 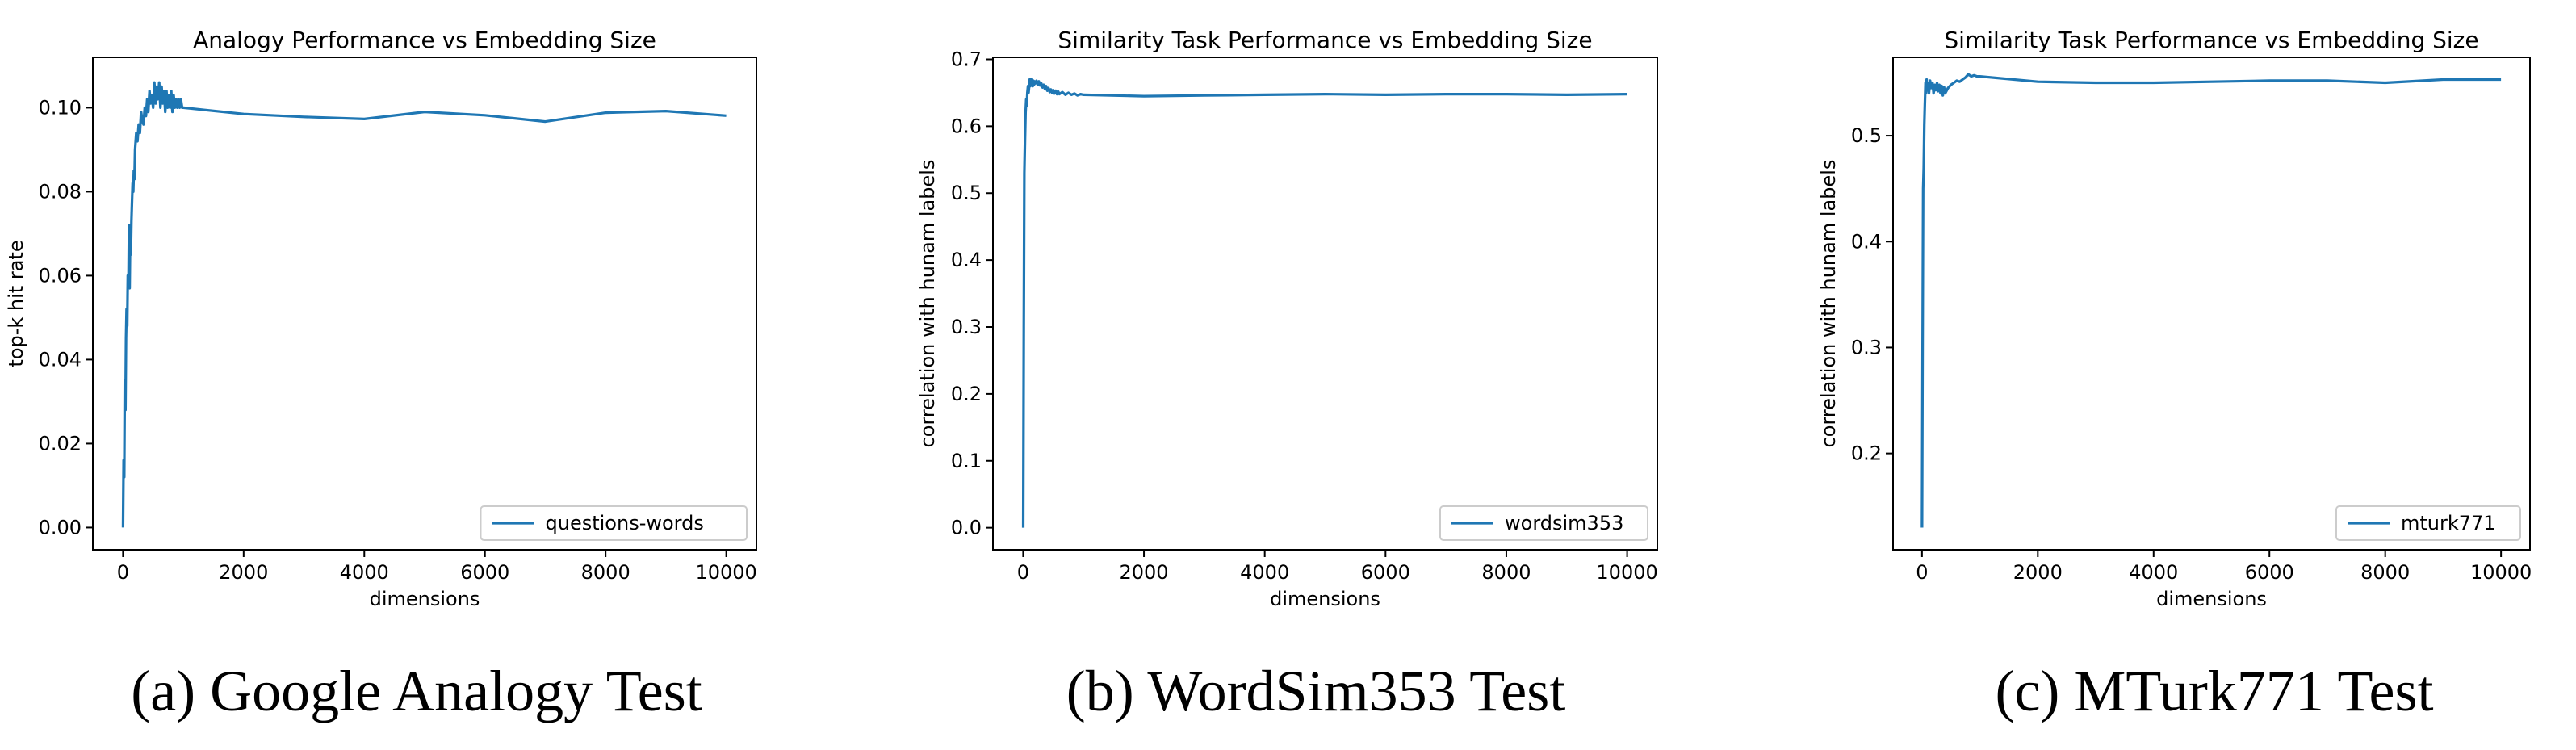 I want to click on y-tick-label: 0.7, so click(x=966, y=59).